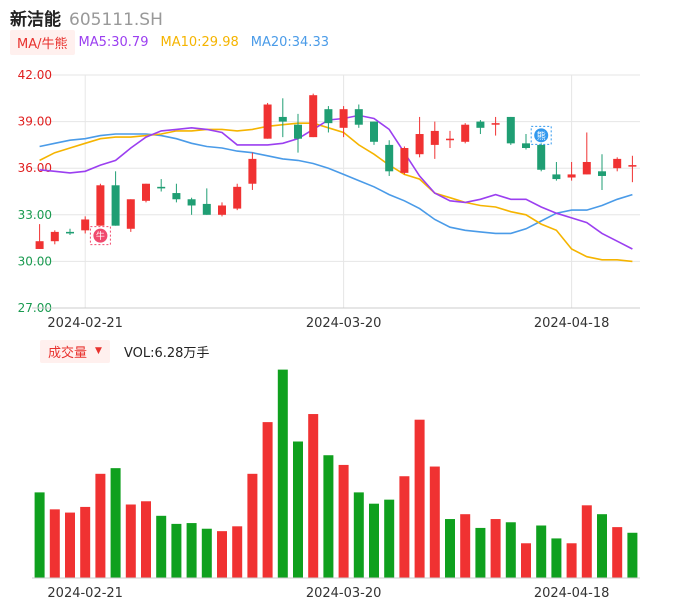 This screenshot has height=606, width=686. I want to click on x-tick-label: 2024-04-18, so click(572, 323).